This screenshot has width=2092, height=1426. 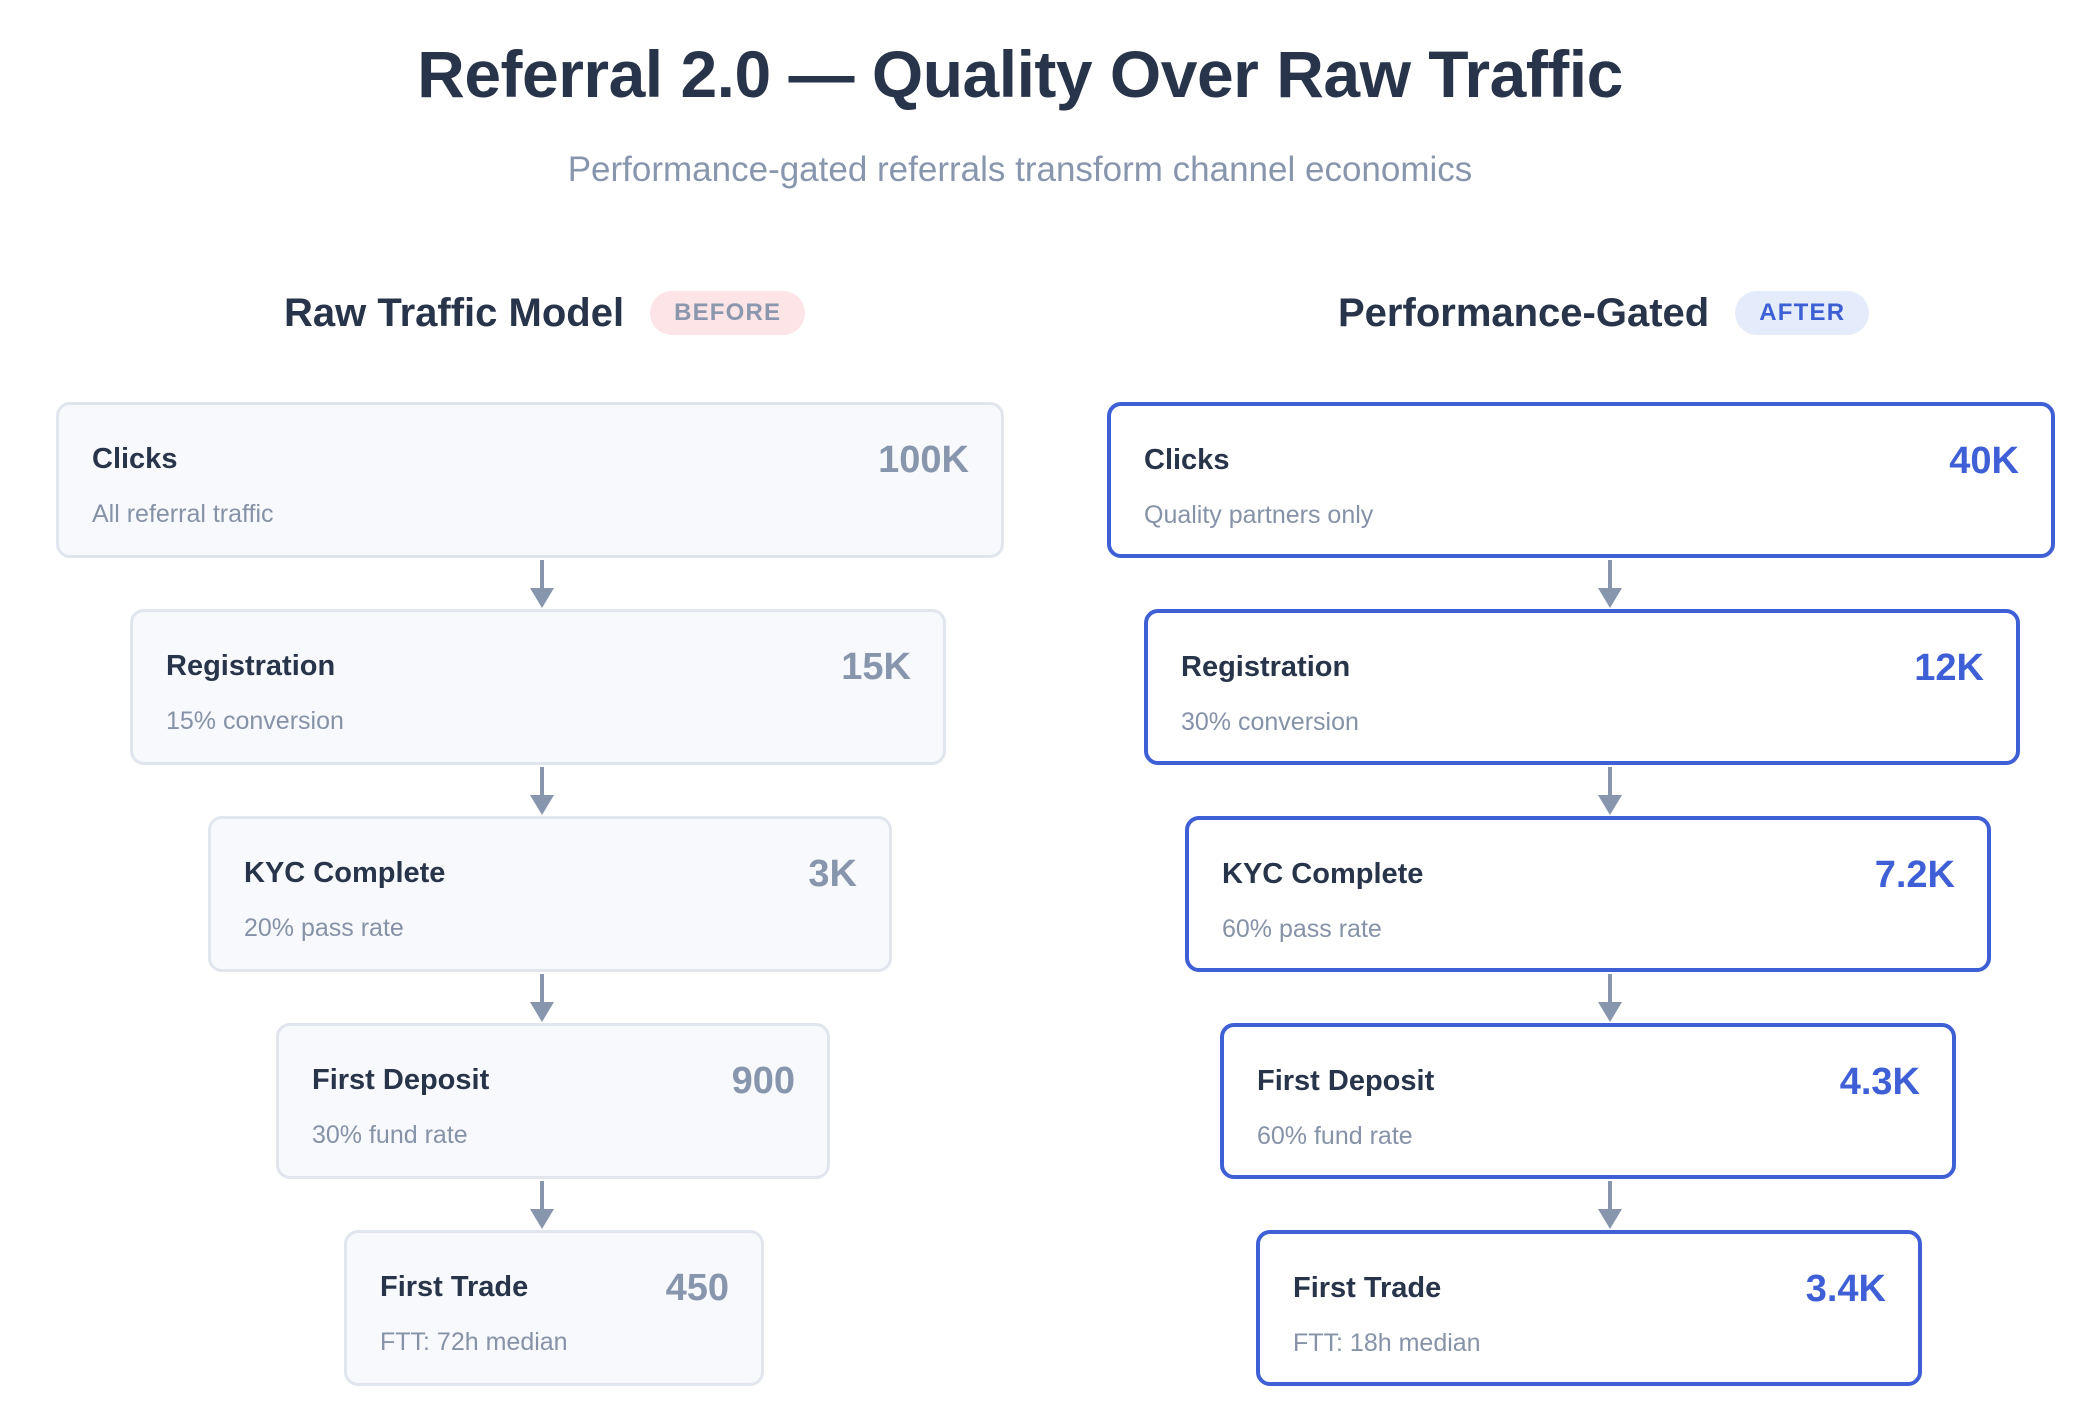 I want to click on stage-value: 100K, so click(x=923, y=460).